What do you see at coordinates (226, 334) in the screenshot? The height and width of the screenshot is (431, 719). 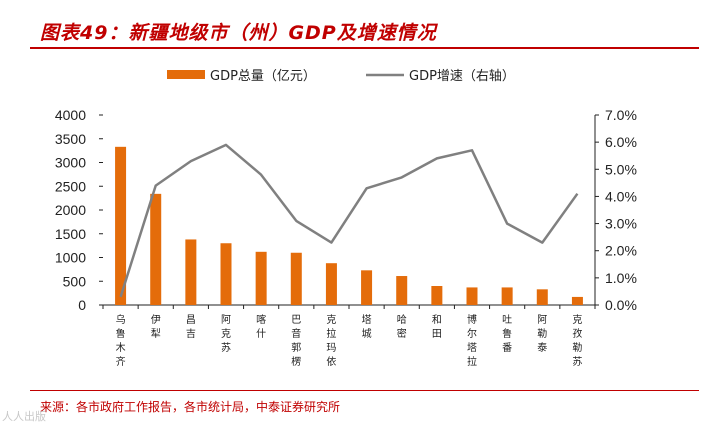 I see `x-tick-label: 阿克苏` at bounding box center [226, 334].